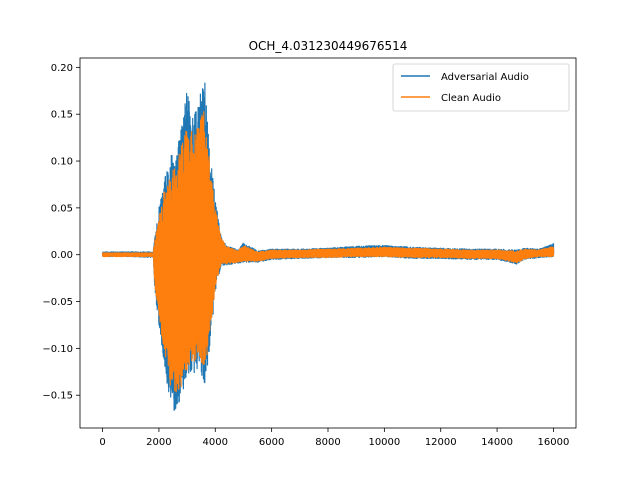 Image resolution: width=640 pixels, height=480 pixels. What do you see at coordinates (61, 232) in the screenshot?
I see `y-axis: −0.15 −0.10 −0.05 0.00 0.05 0.10 0.15 0.20` at bounding box center [61, 232].